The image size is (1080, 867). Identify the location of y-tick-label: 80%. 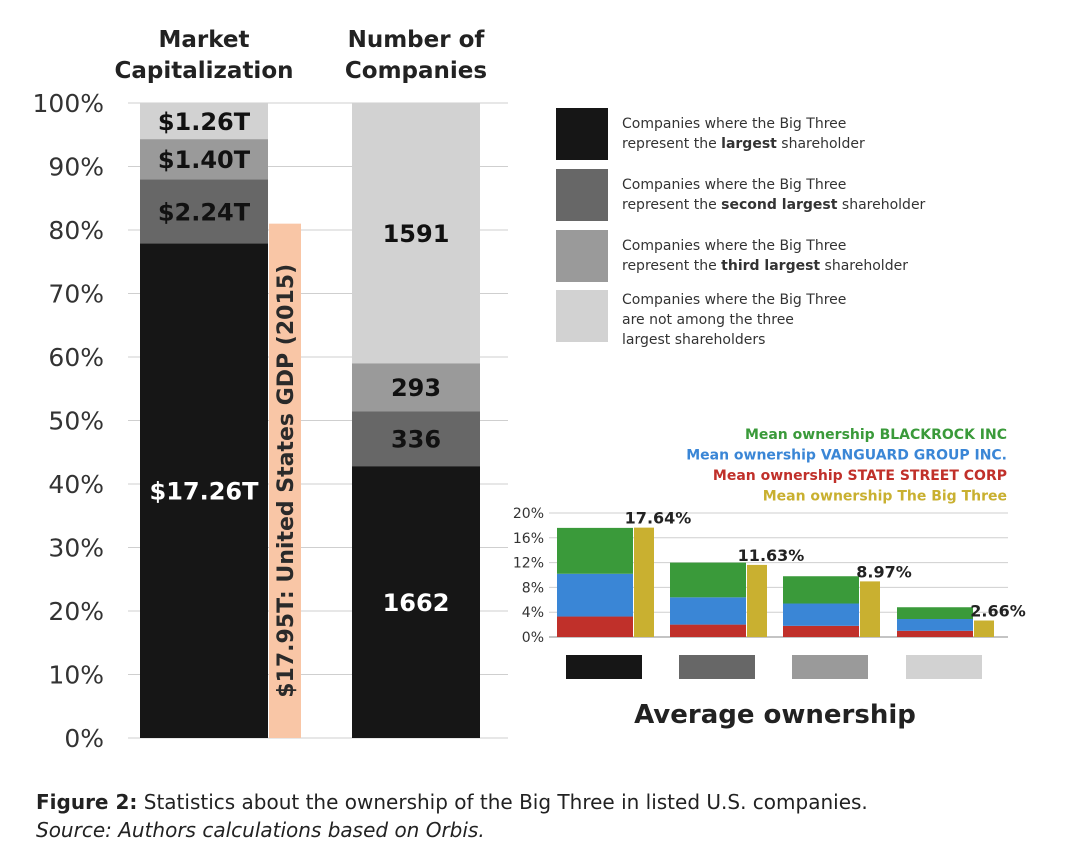
(76, 230).